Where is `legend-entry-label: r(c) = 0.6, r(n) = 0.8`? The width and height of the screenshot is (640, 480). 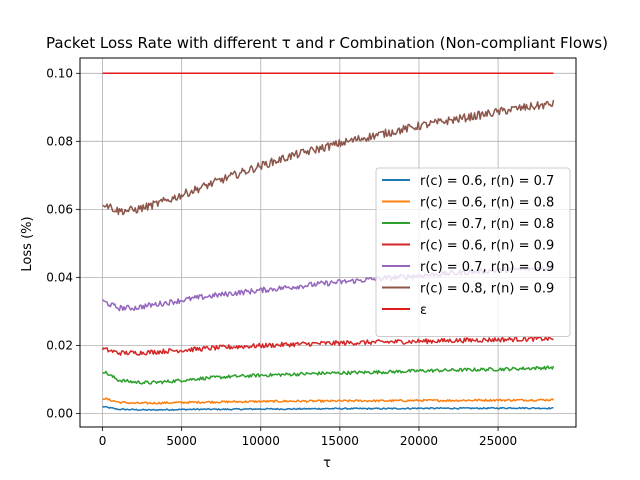
legend-entry-label: r(c) = 0.6, r(n) = 0.8 is located at coordinates (487, 203).